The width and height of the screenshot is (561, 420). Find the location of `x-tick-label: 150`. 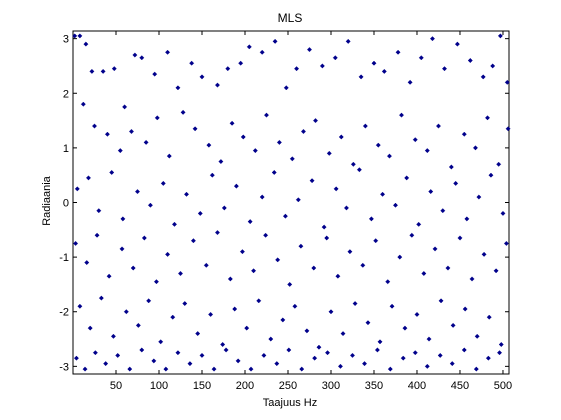

x-tick-label: 150 is located at coordinates (202, 386).